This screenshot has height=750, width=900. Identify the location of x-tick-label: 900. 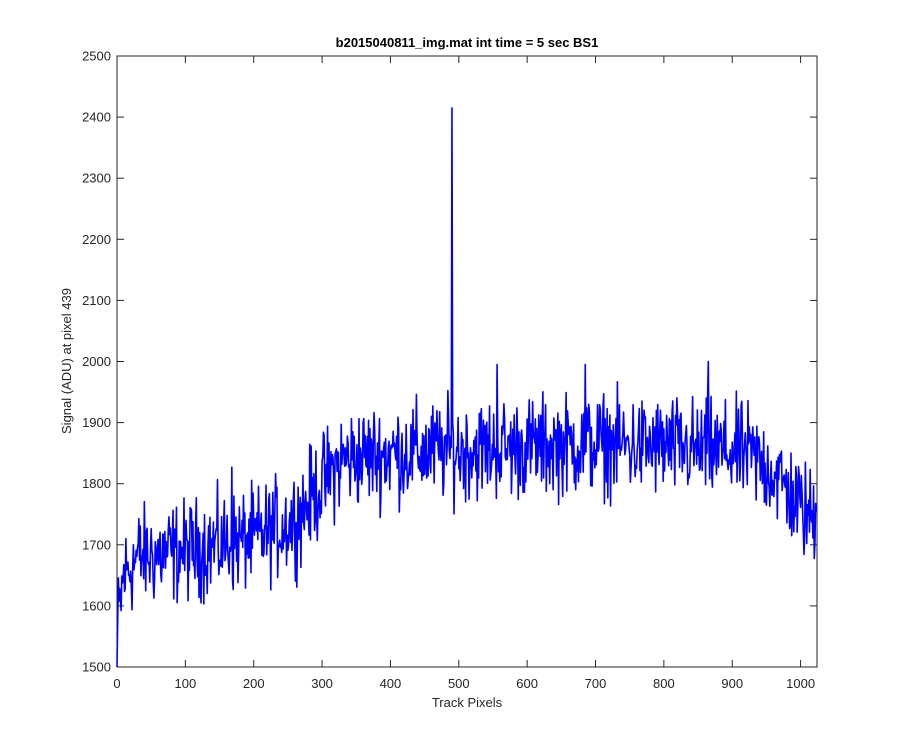
(732, 683).